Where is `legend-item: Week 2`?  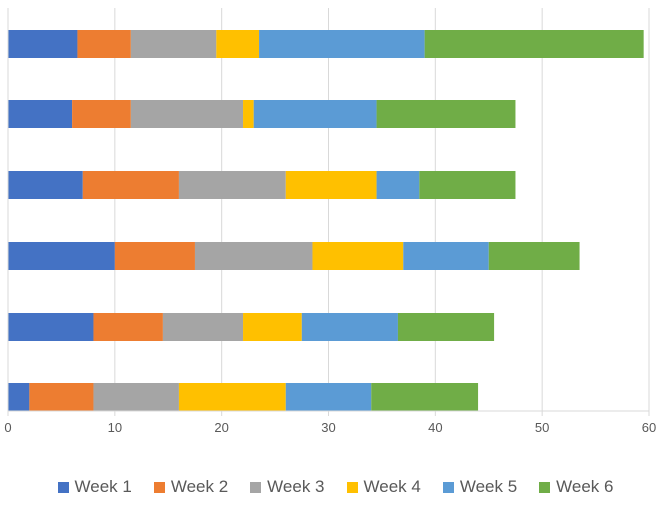
legend-item: Week 2 is located at coordinates (191, 487).